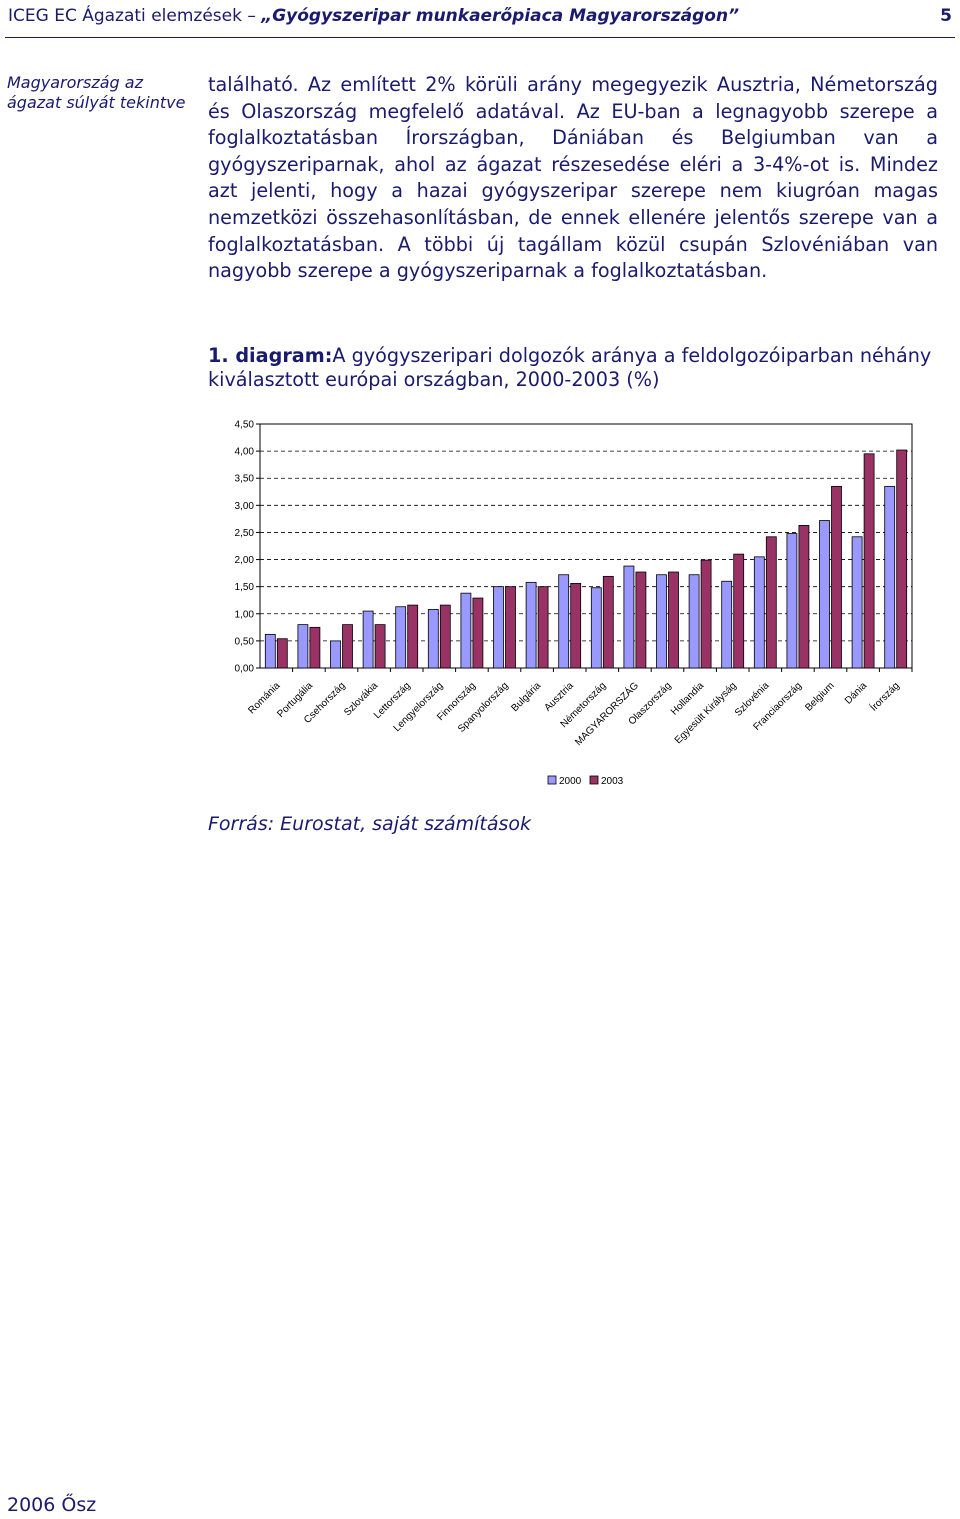 This screenshot has height=1519, width=960. I want to click on y-tick-label: 3,50, so click(245, 479).